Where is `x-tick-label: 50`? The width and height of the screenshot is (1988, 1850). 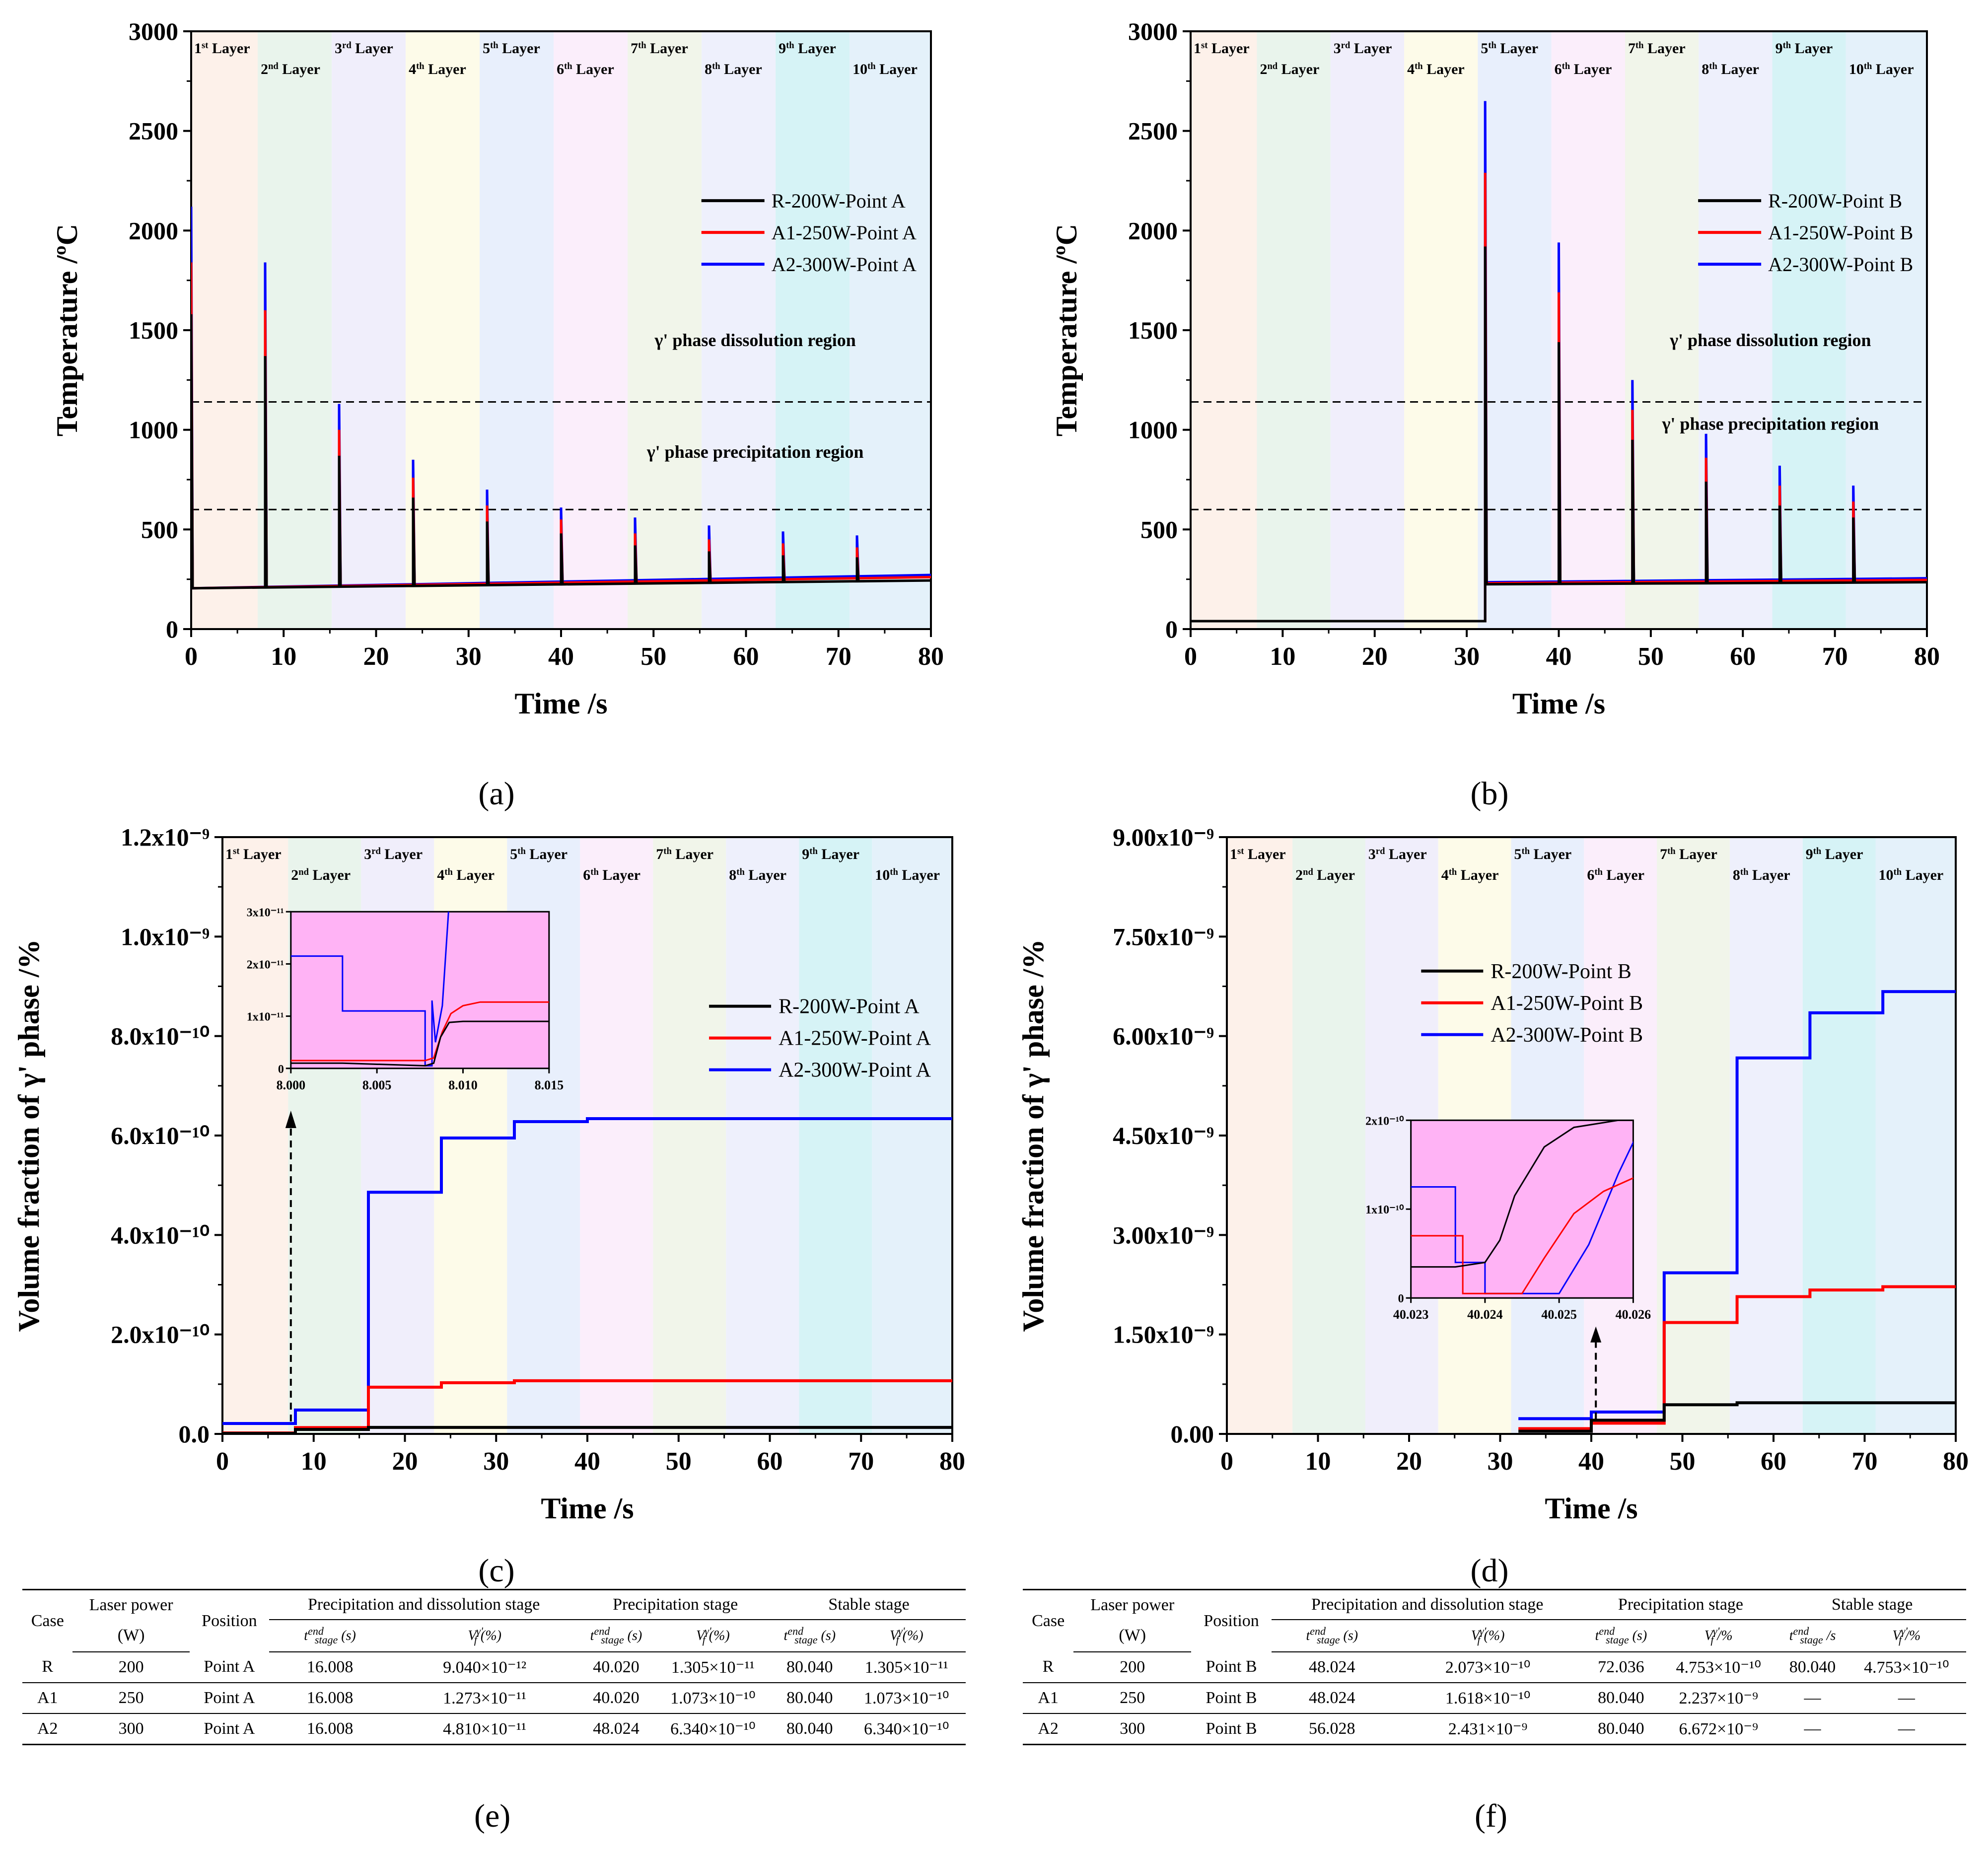
x-tick-label: 50 is located at coordinates (679, 1461).